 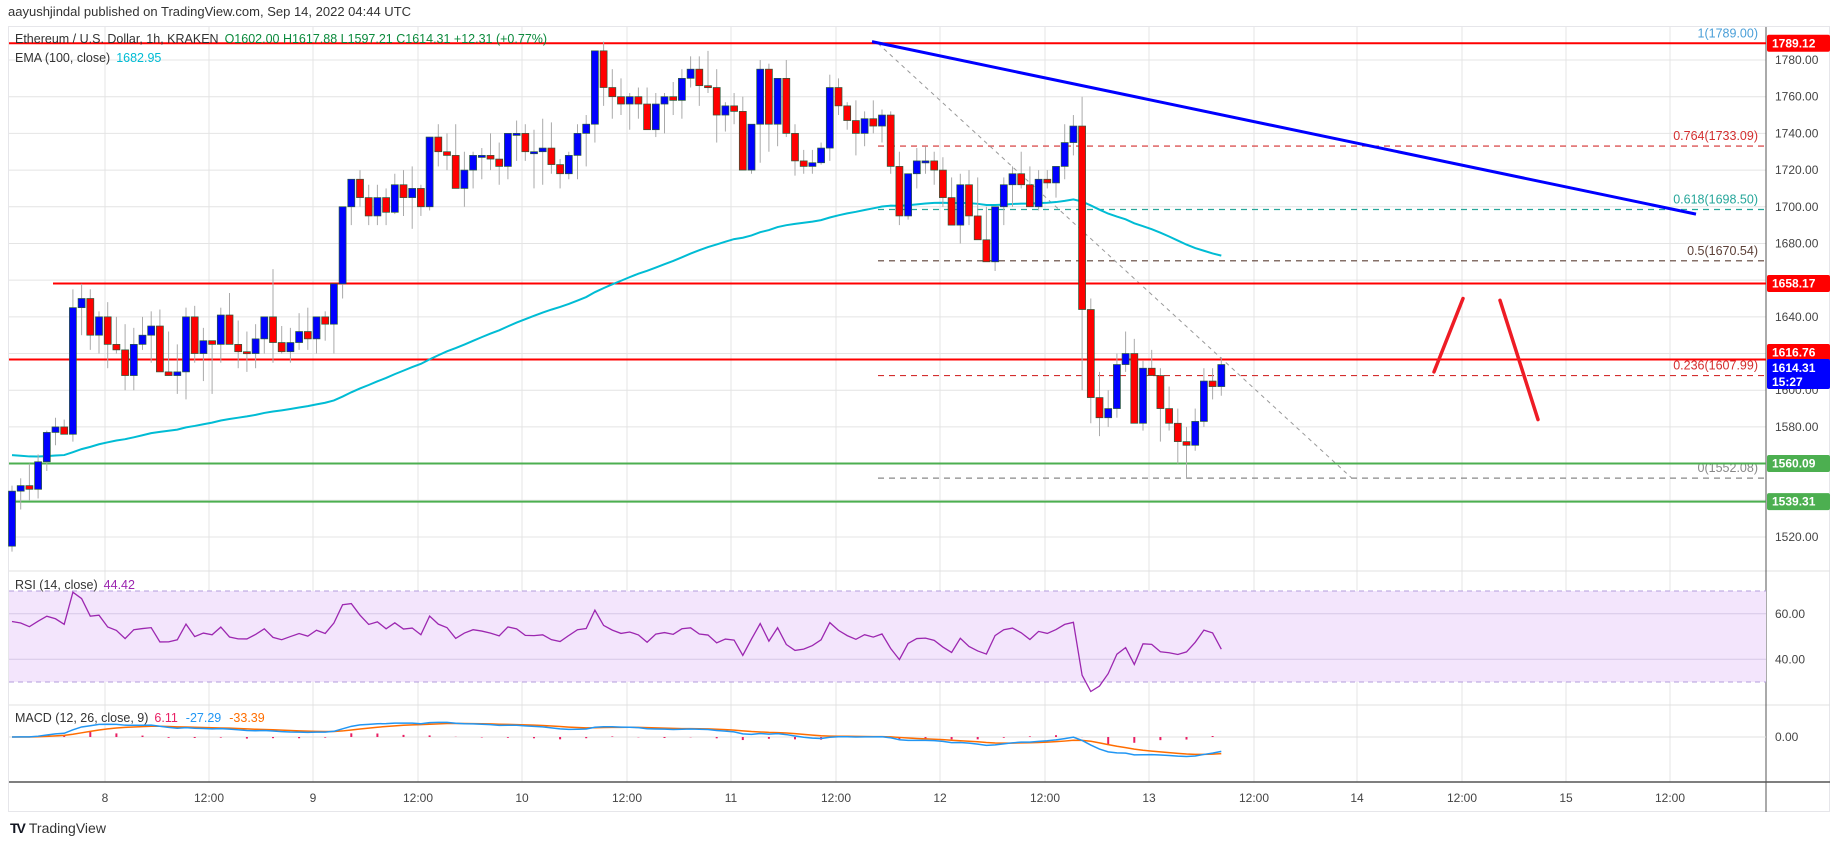 I want to click on price-tick: 1640.00, so click(x=1797, y=317).